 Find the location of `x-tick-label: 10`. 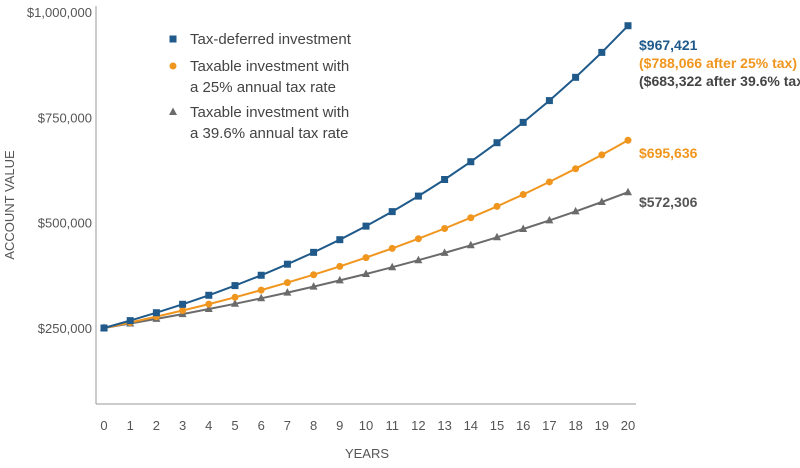

x-tick-label: 10 is located at coordinates (366, 425).